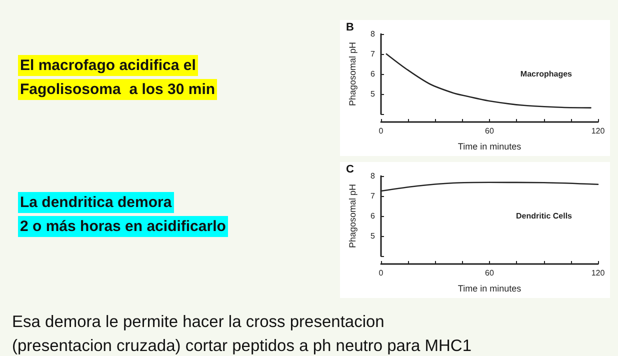  What do you see at coordinates (118, 89) in the screenshot?
I see `text: Fagolisosoma a los 30 min` at bounding box center [118, 89].